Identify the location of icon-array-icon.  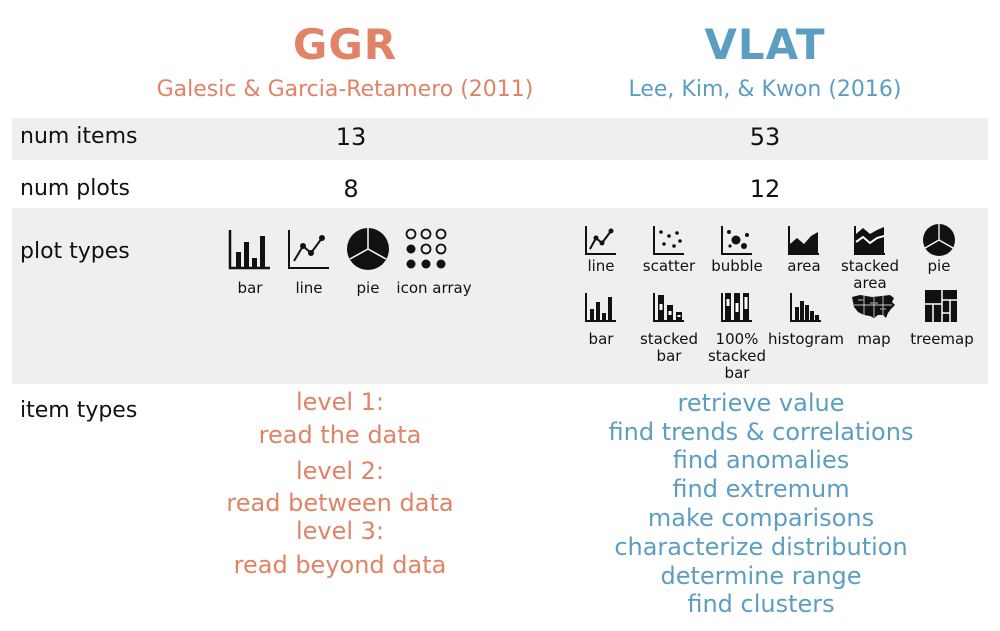
(426, 248).